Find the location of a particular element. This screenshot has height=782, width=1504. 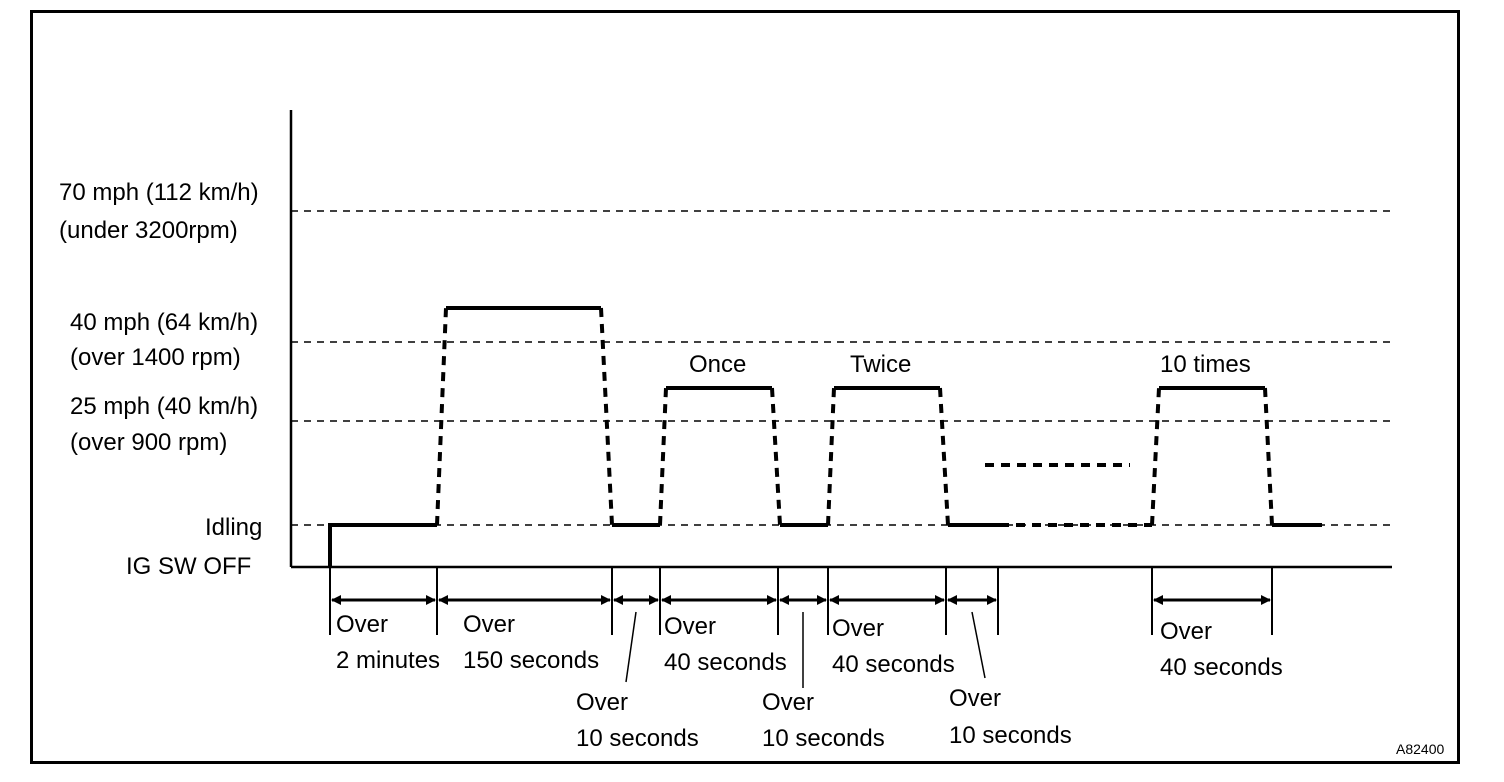

duration-6-line1: Over is located at coordinates (975, 698).